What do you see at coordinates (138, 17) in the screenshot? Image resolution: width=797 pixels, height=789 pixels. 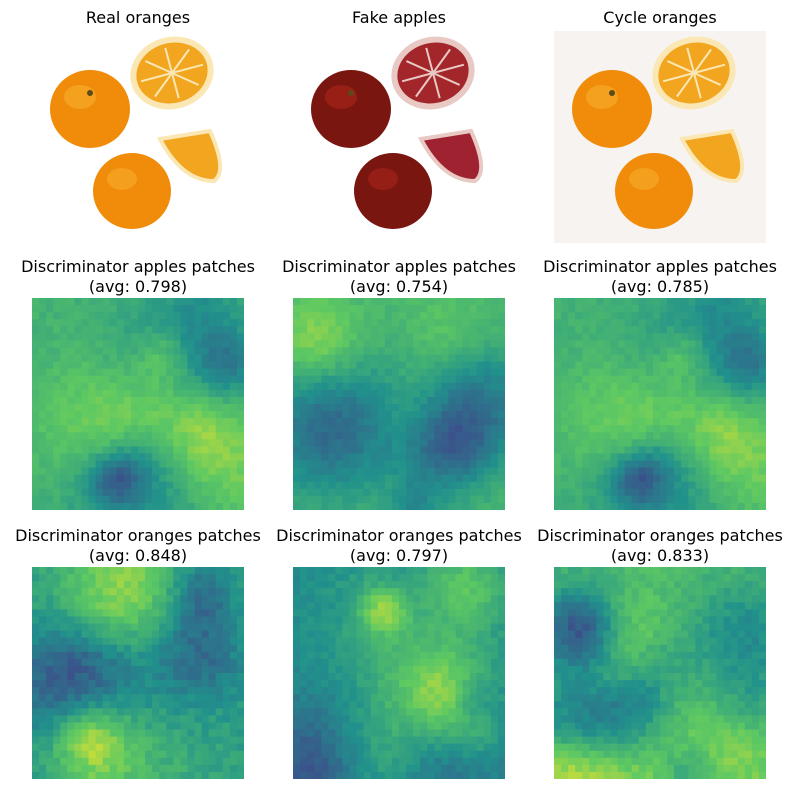 I see `panel-title: Real oranges` at bounding box center [138, 17].